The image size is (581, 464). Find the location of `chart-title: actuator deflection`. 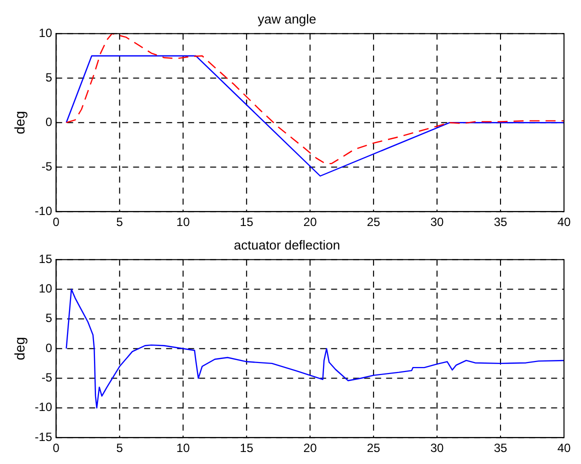

chart-title: actuator deflection is located at coordinates (287, 244).